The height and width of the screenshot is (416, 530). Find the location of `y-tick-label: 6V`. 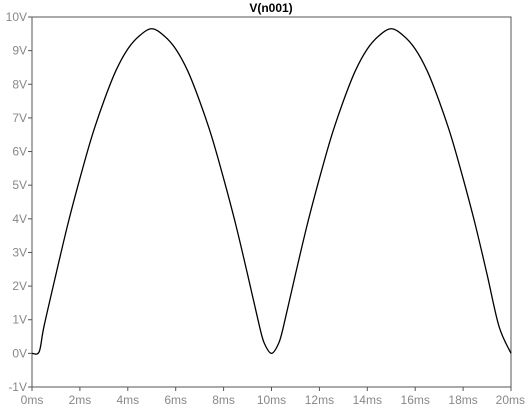

y-tick-label: 6V is located at coordinates (19, 152).